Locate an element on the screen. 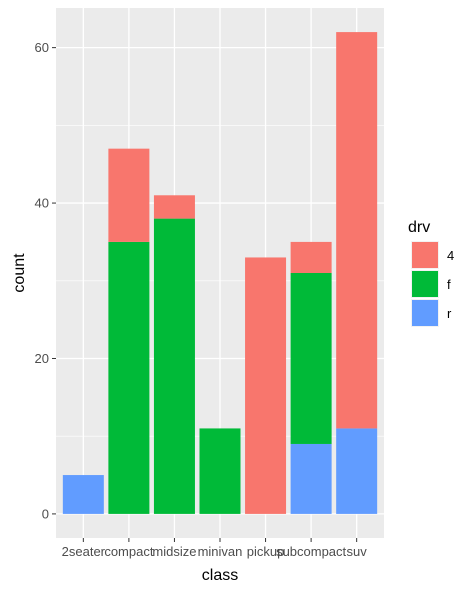 The image size is (474, 597). x-tick-label-2seater: 2seater is located at coordinates (84, 551).